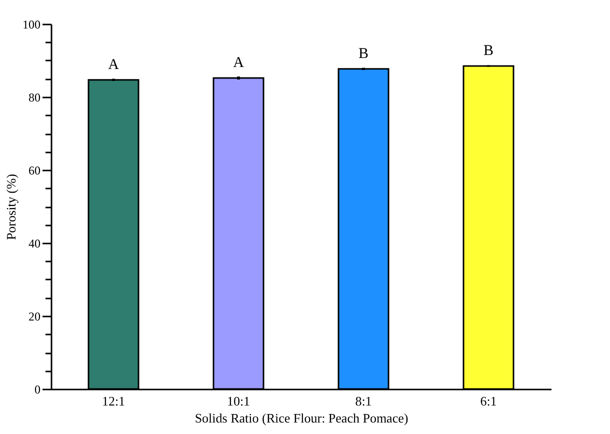  I want to click on x-tick-label: 10:1, so click(238, 401).